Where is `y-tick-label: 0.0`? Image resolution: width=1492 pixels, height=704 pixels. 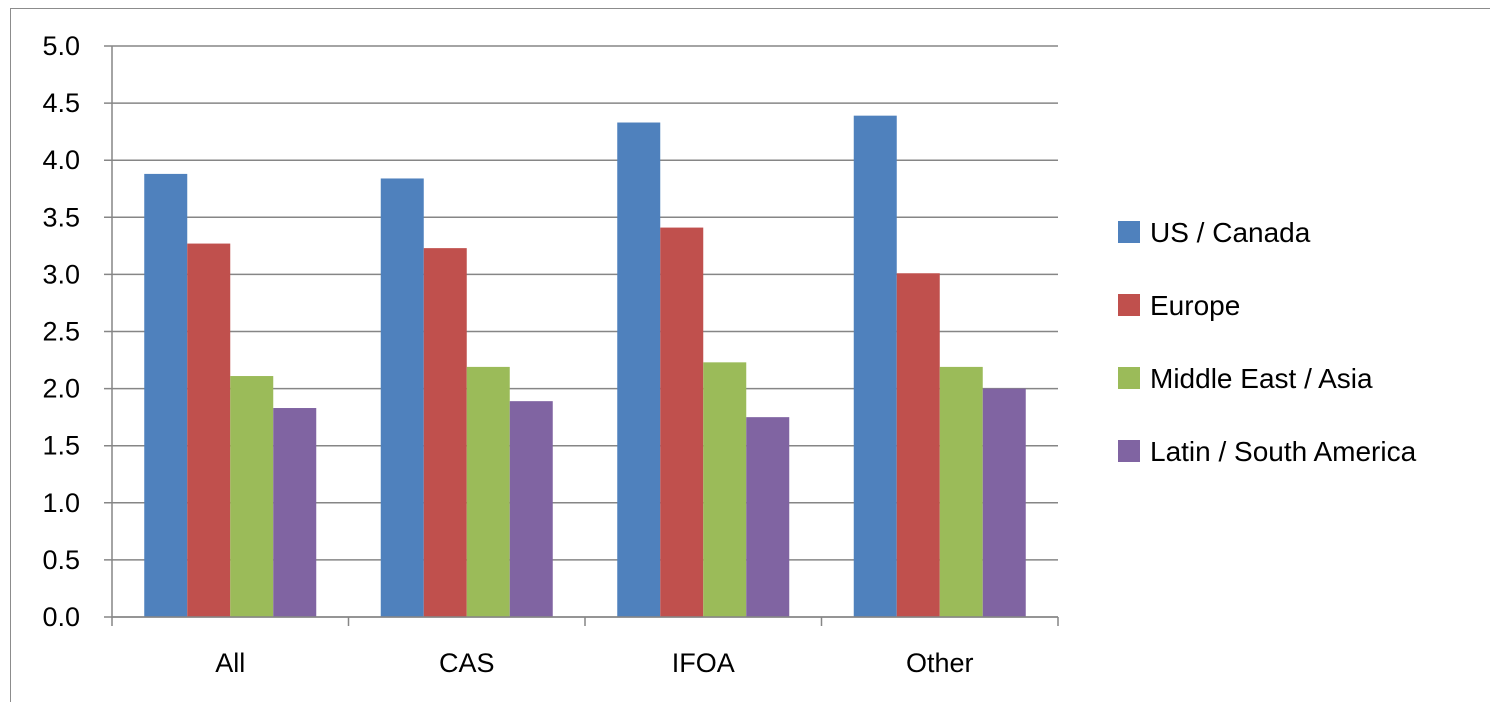 y-tick-label: 0.0 is located at coordinates (61, 617).